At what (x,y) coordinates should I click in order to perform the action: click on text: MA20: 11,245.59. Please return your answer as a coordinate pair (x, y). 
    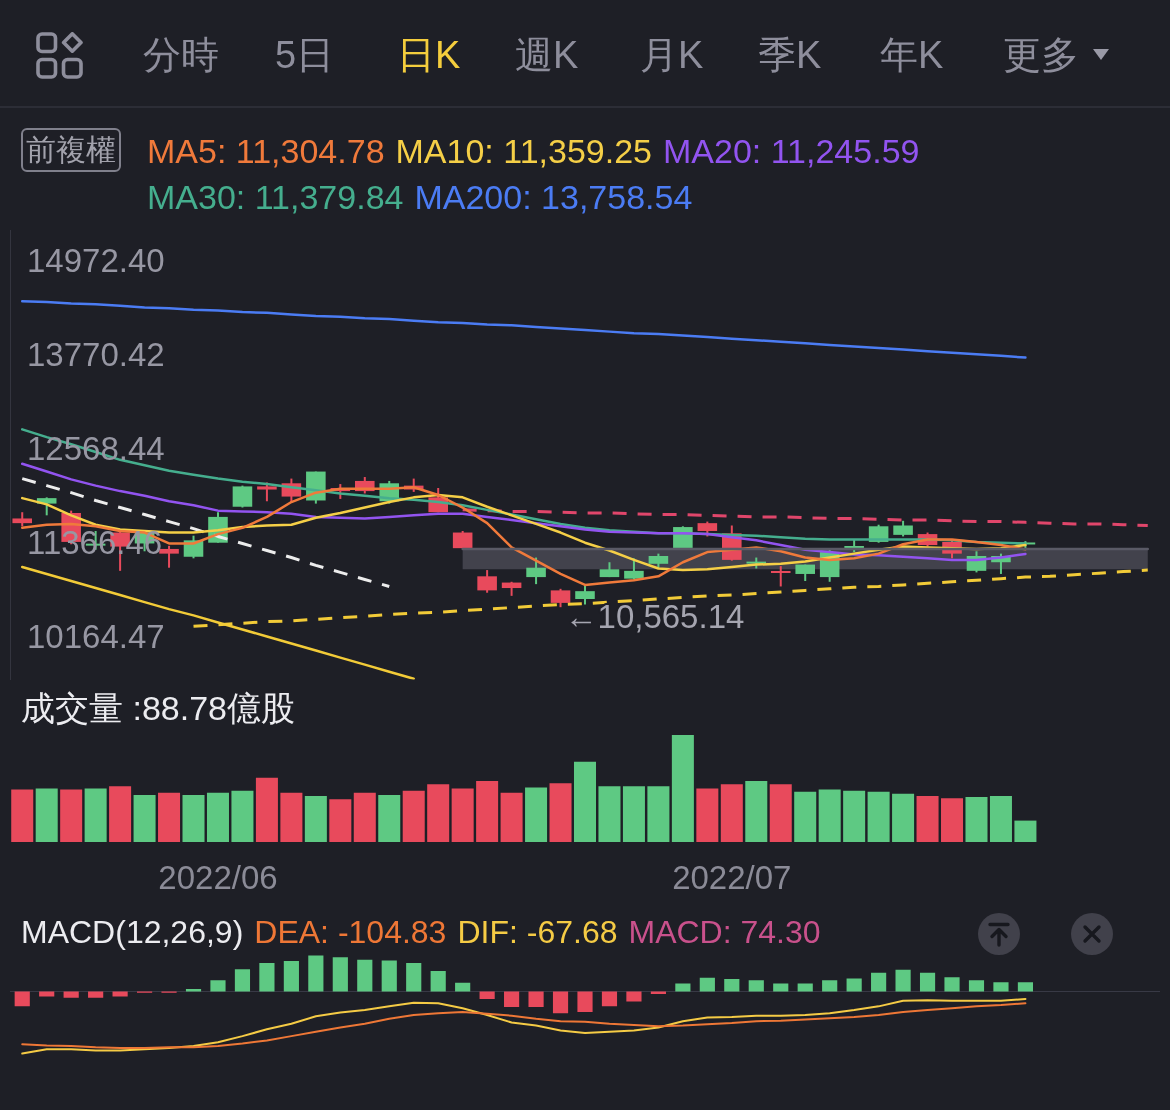
    Looking at the image, I should click on (791, 151).